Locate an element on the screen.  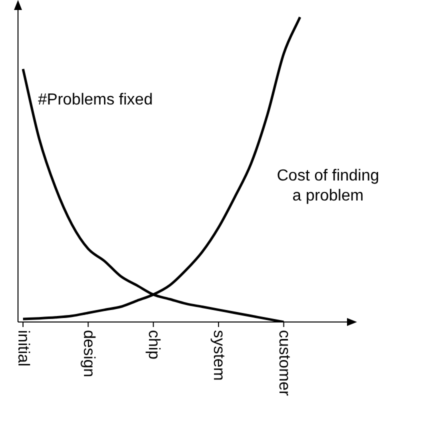
x-tick-label: system is located at coordinates (219, 355).